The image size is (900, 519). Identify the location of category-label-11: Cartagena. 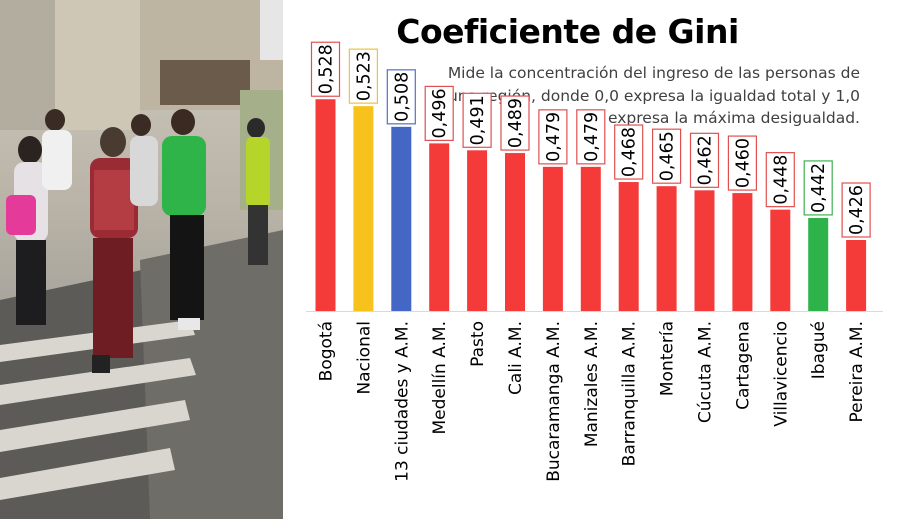
(743, 365).